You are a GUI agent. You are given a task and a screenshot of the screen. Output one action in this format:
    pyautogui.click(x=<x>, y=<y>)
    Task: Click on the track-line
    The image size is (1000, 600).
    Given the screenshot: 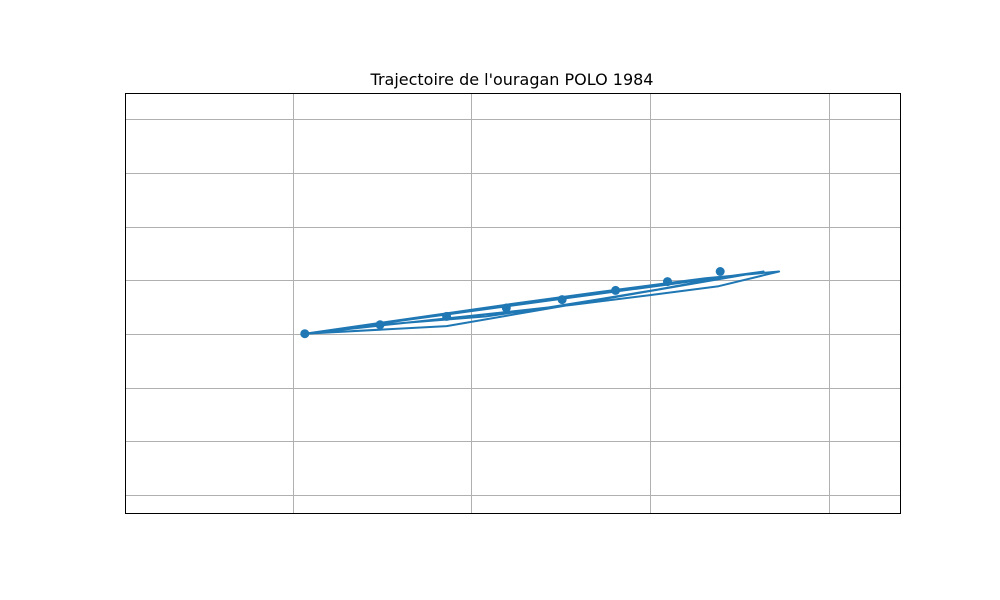 What is the action you would take?
    pyautogui.click(x=542, y=302)
    